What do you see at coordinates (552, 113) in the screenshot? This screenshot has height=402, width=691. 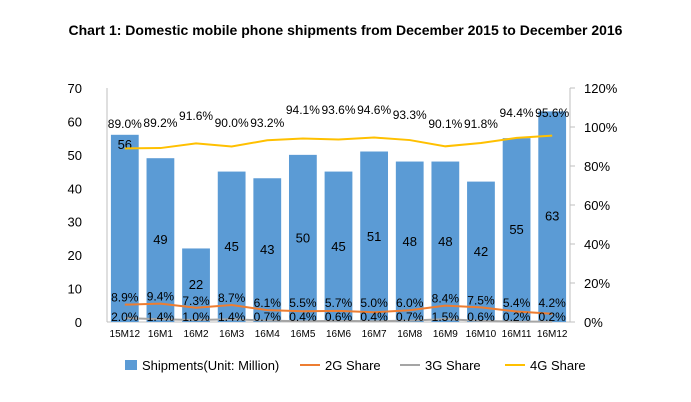 I see `data-label: 95.6%` at bounding box center [552, 113].